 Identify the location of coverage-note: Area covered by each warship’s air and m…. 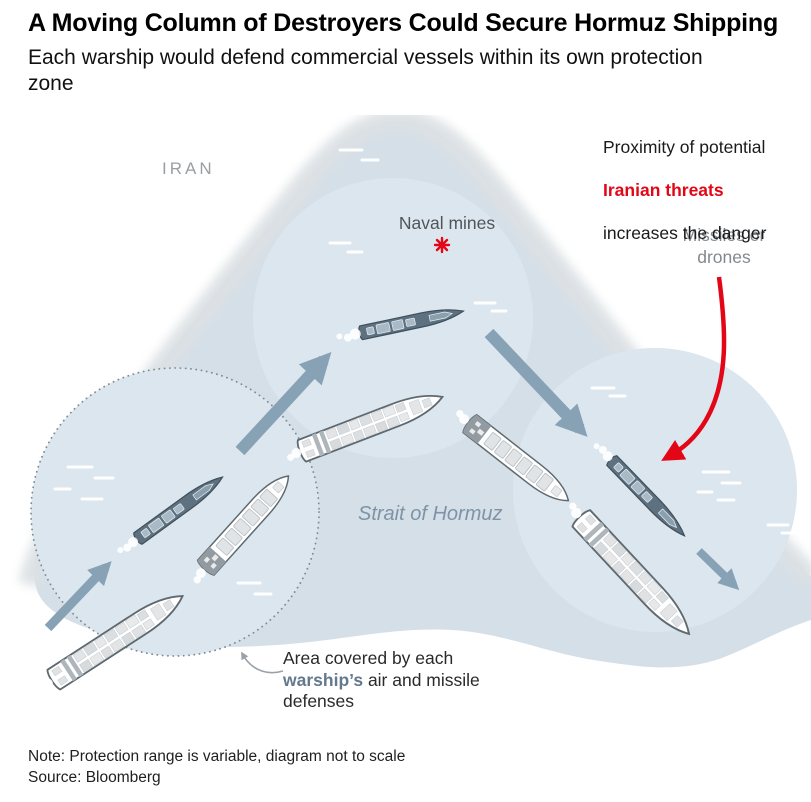
(387, 680).